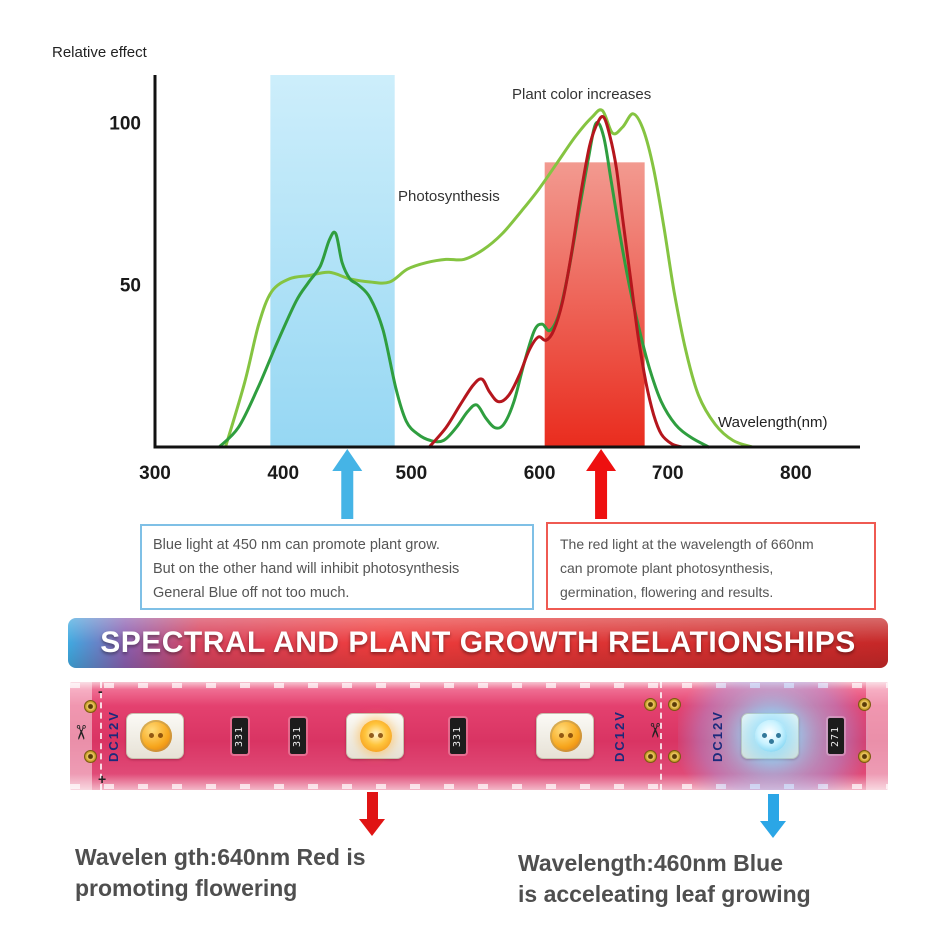  I want to click on polarity-minus: -, so click(100, 691).